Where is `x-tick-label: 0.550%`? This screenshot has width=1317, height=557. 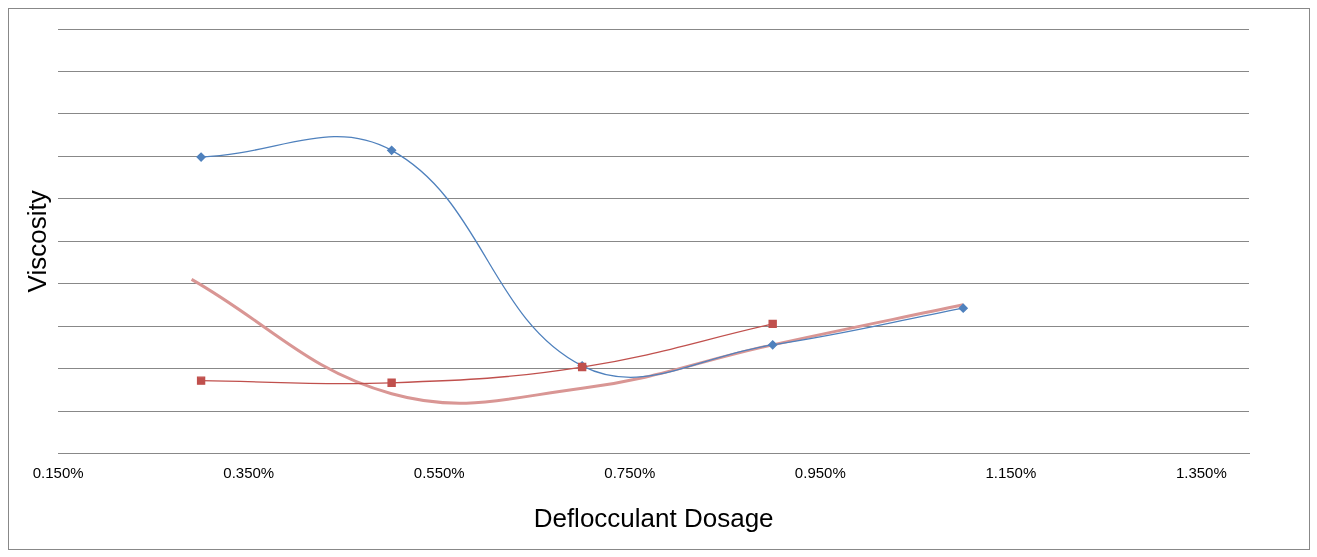
x-tick-label: 0.550% is located at coordinates (439, 472).